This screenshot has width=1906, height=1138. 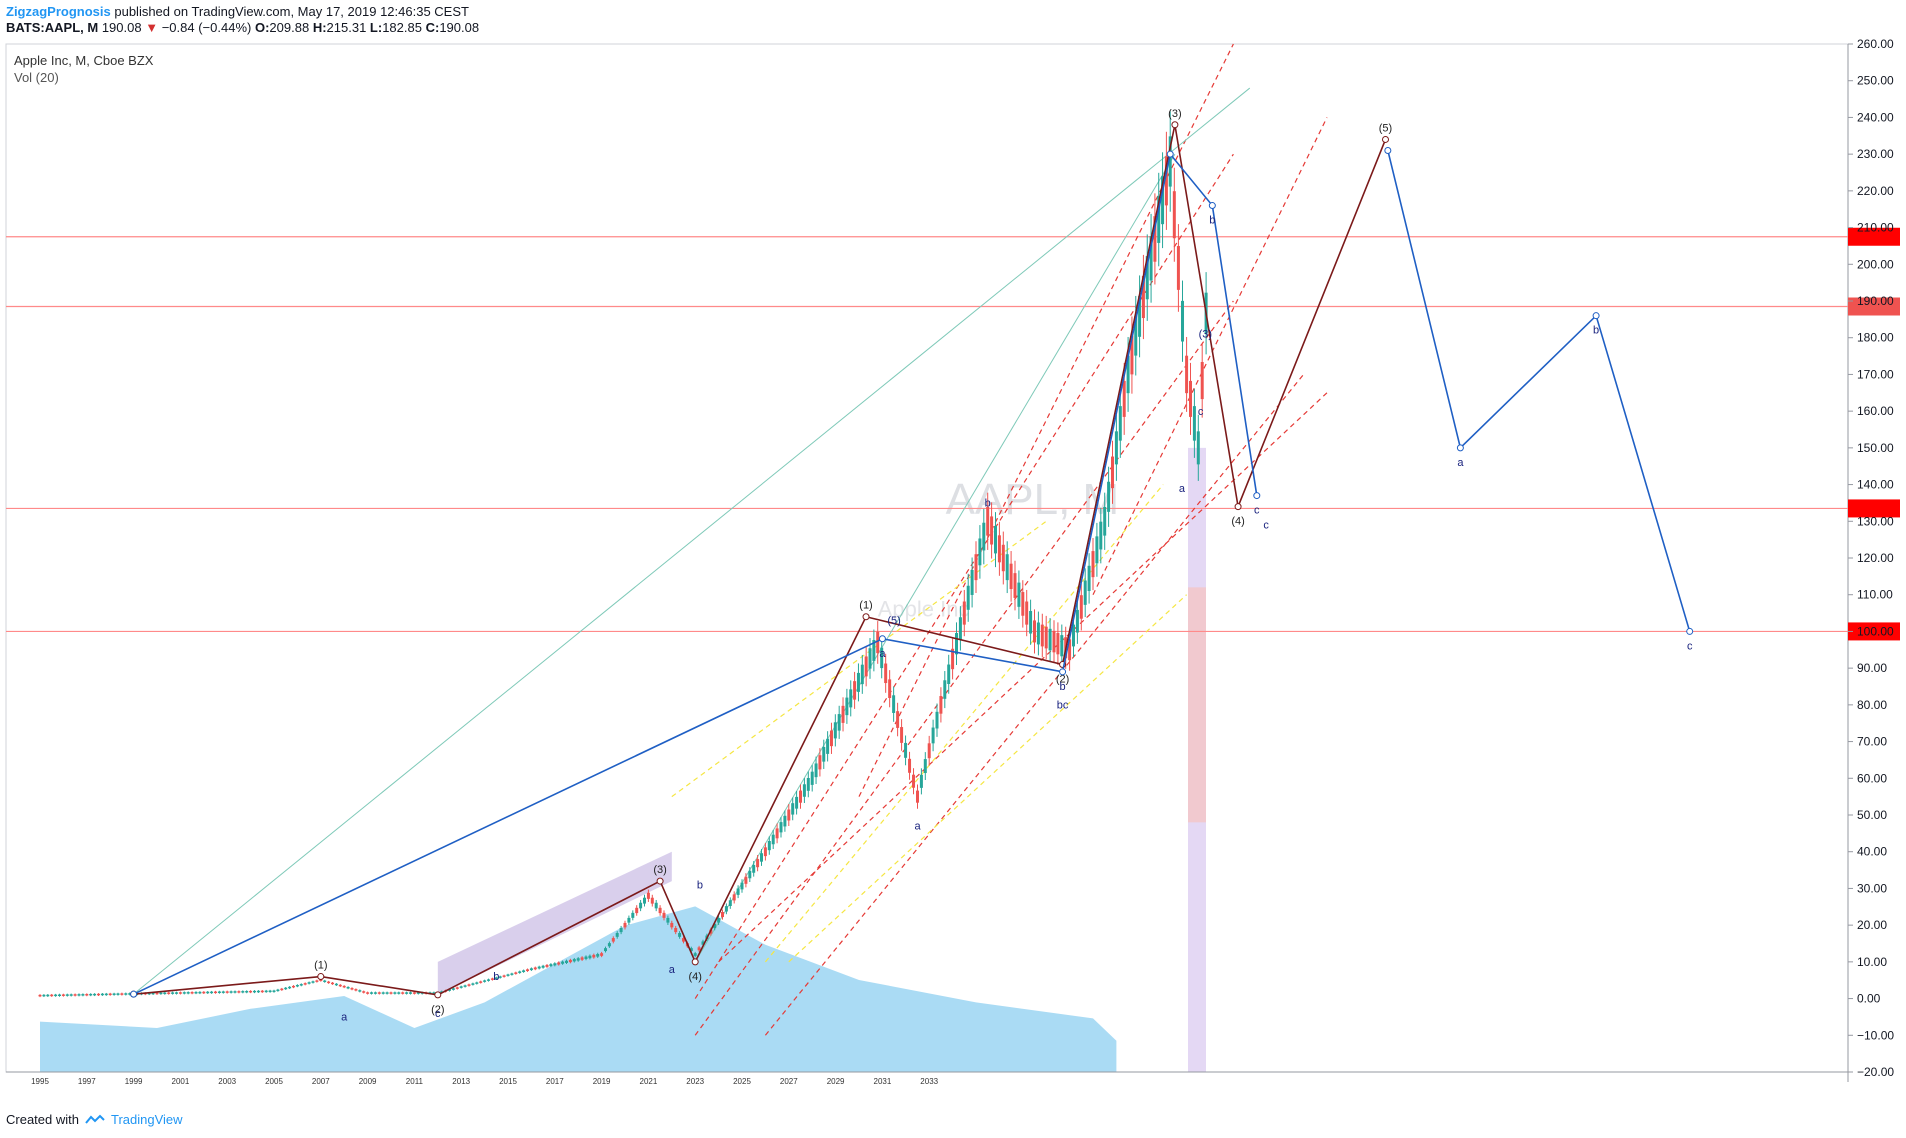 I want to click on close-value: 190.08, so click(x=459, y=27).